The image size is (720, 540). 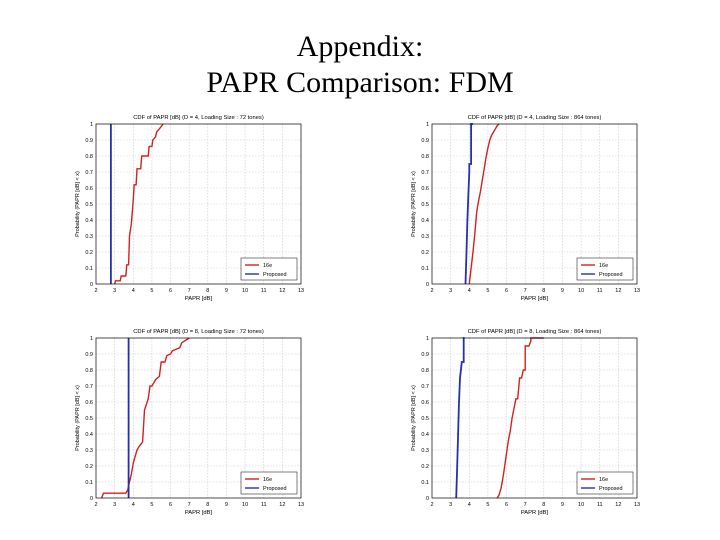 What do you see at coordinates (360, 46) in the screenshot?
I see `slide-title-line-1: Appendix:` at bounding box center [360, 46].